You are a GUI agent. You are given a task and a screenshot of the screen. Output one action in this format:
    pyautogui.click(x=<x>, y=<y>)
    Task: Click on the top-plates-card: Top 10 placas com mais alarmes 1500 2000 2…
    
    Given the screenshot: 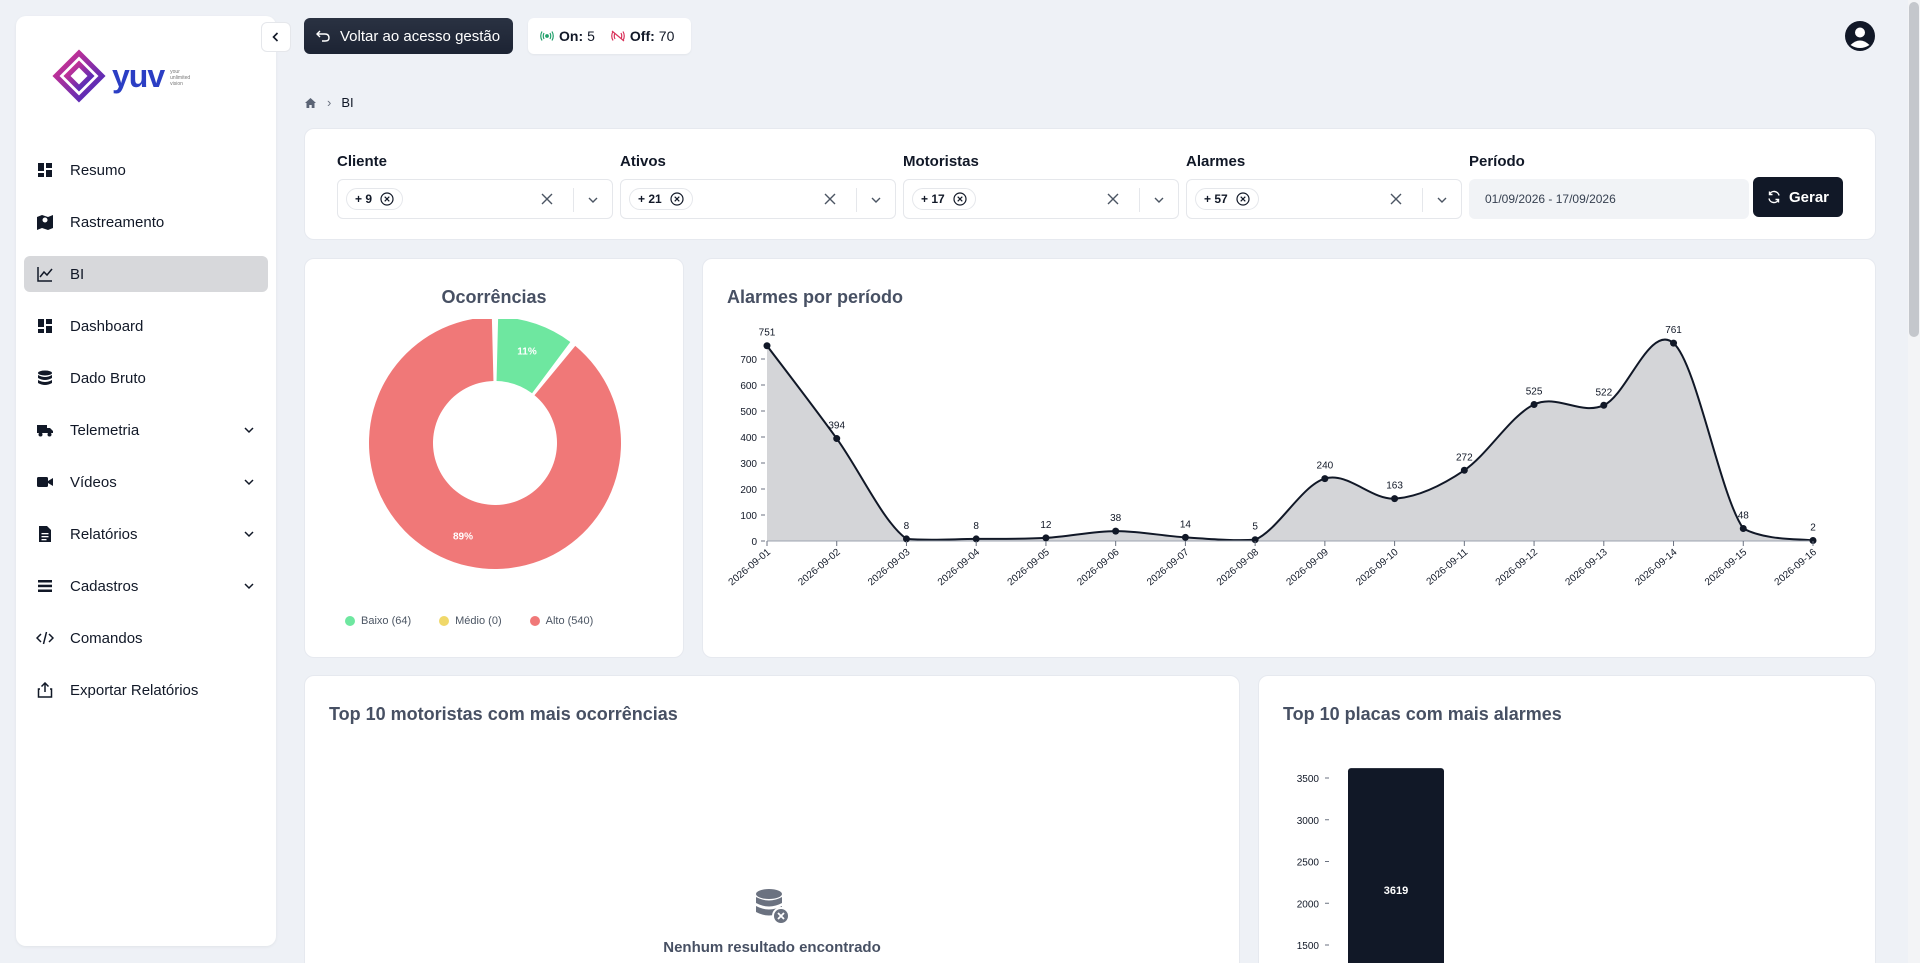 What is the action you would take?
    pyautogui.click(x=1567, y=819)
    